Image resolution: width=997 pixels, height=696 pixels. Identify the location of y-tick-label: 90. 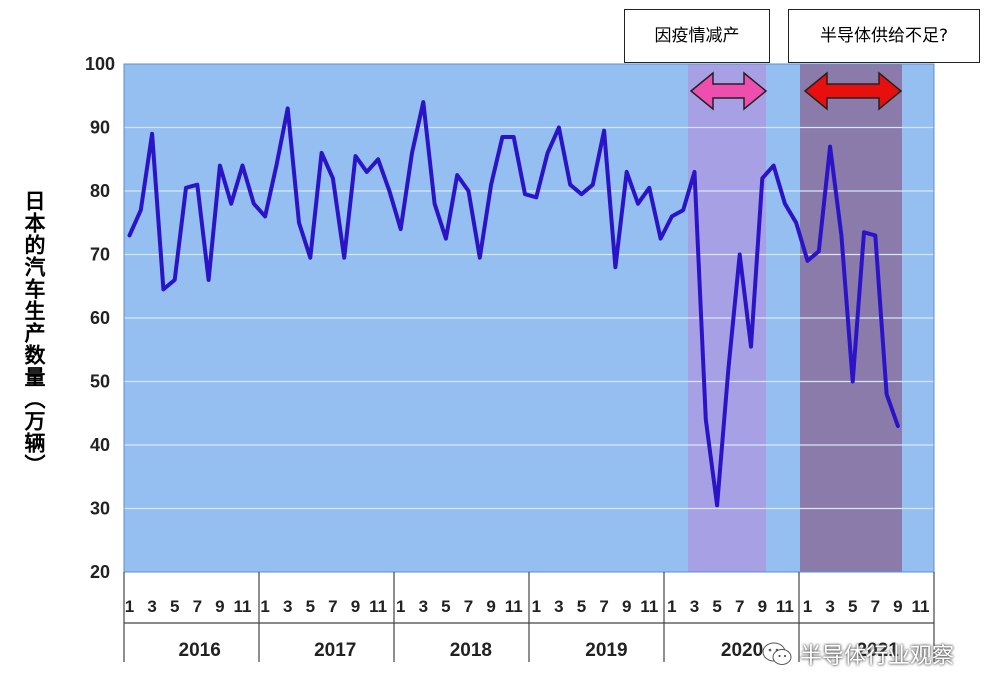
(100, 128).